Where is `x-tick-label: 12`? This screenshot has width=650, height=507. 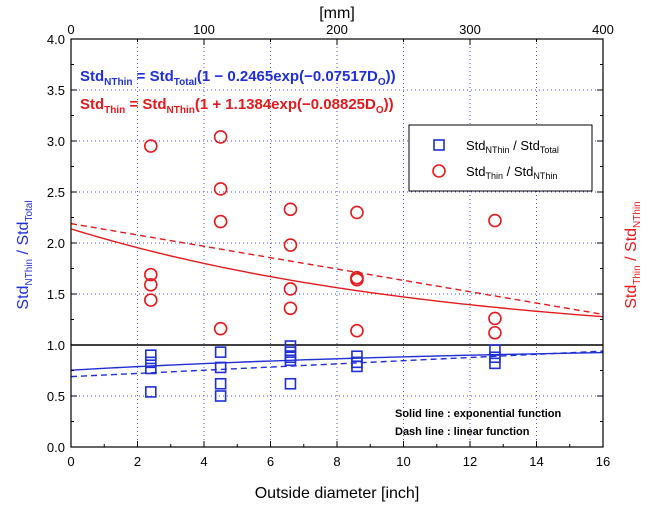
x-tick-label: 12 is located at coordinates (470, 461).